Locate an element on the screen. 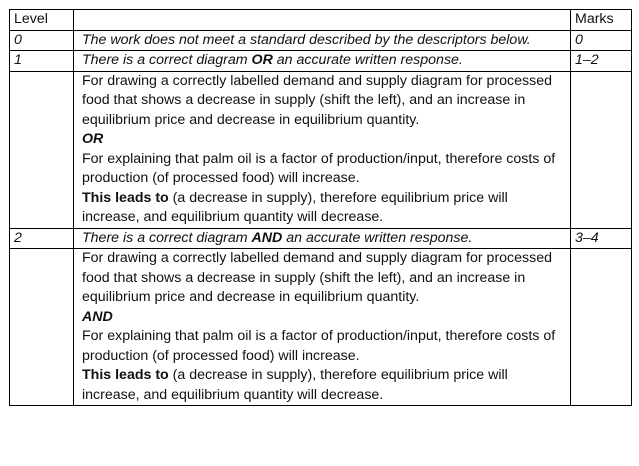  descriptor-keyword: OR is located at coordinates (262, 60).